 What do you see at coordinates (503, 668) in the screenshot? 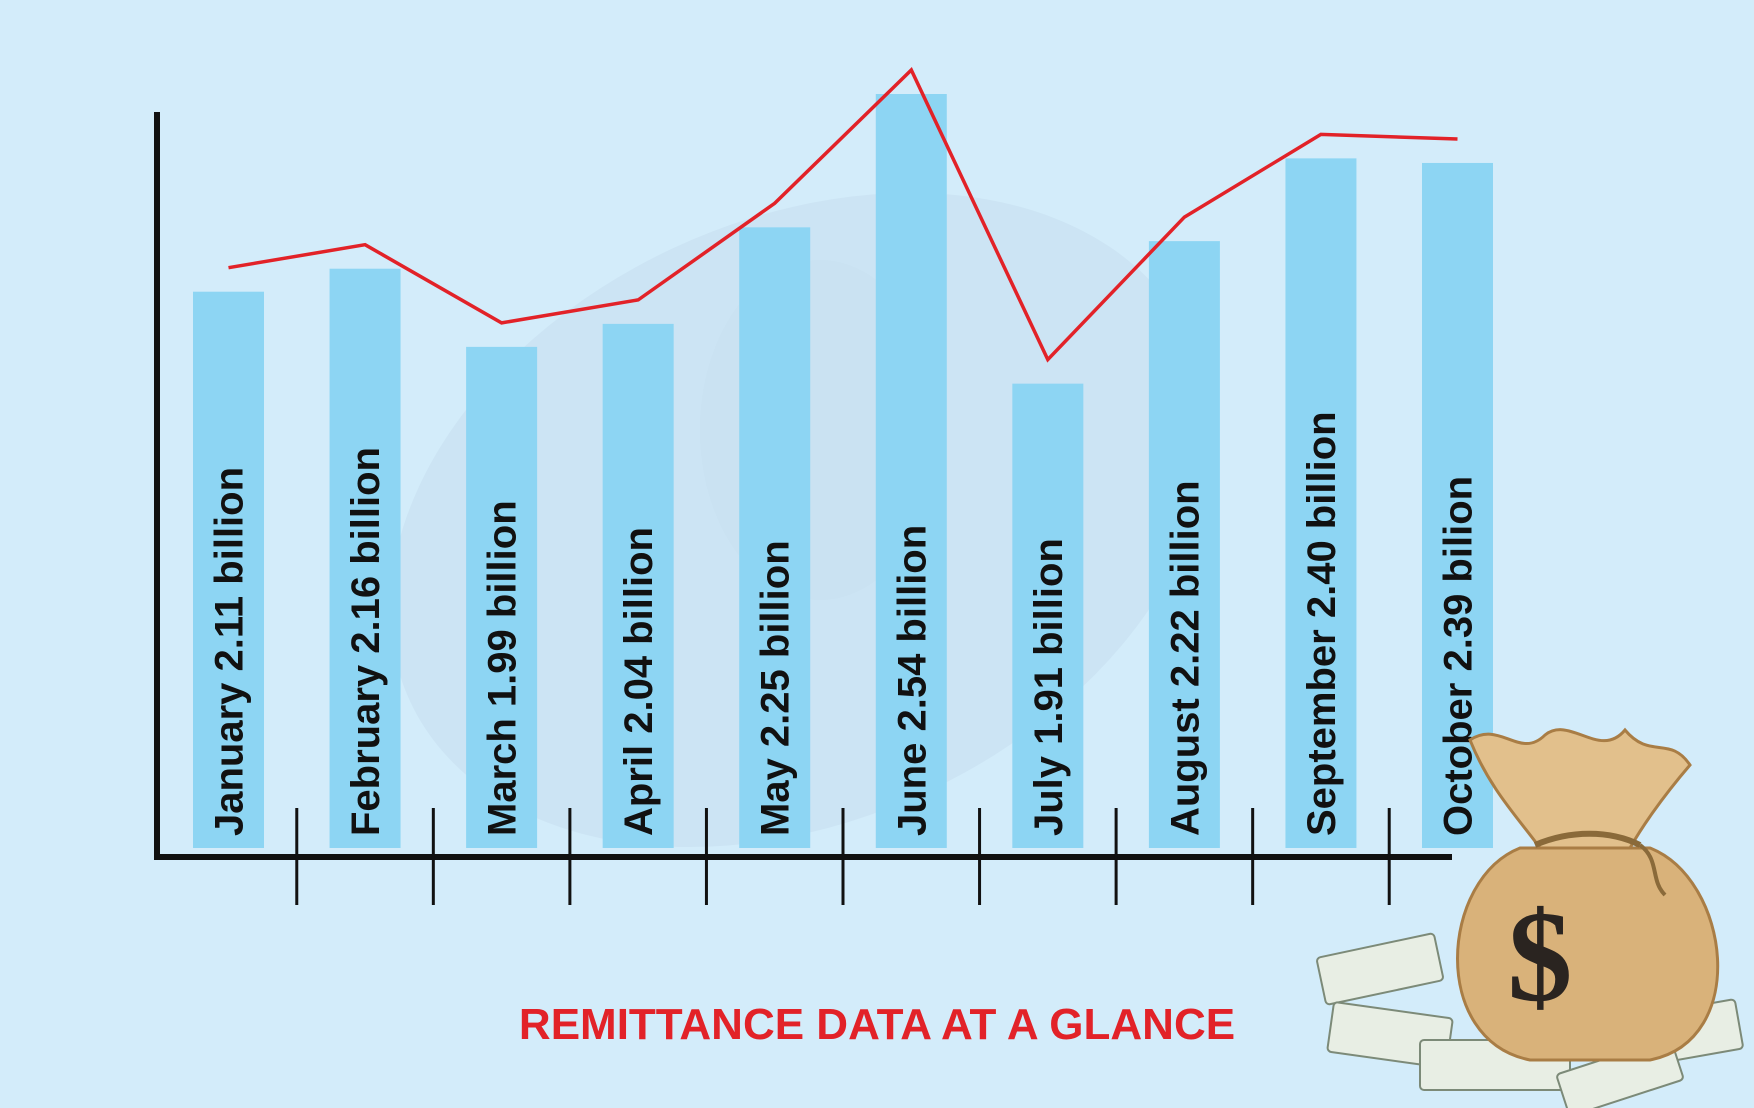
I see `bar-label-march: March 1.99 billion` at bounding box center [503, 668].